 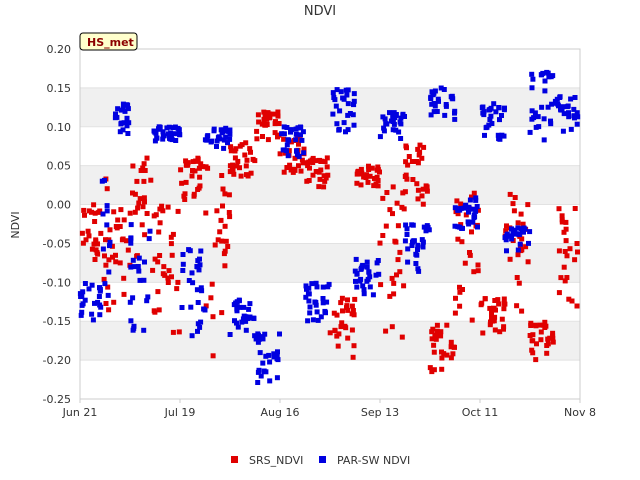 What do you see at coordinates (320, 460) in the screenshot?
I see `legend: SRS_NDVI PAR-SW NDVI` at bounding box center [320, 460].